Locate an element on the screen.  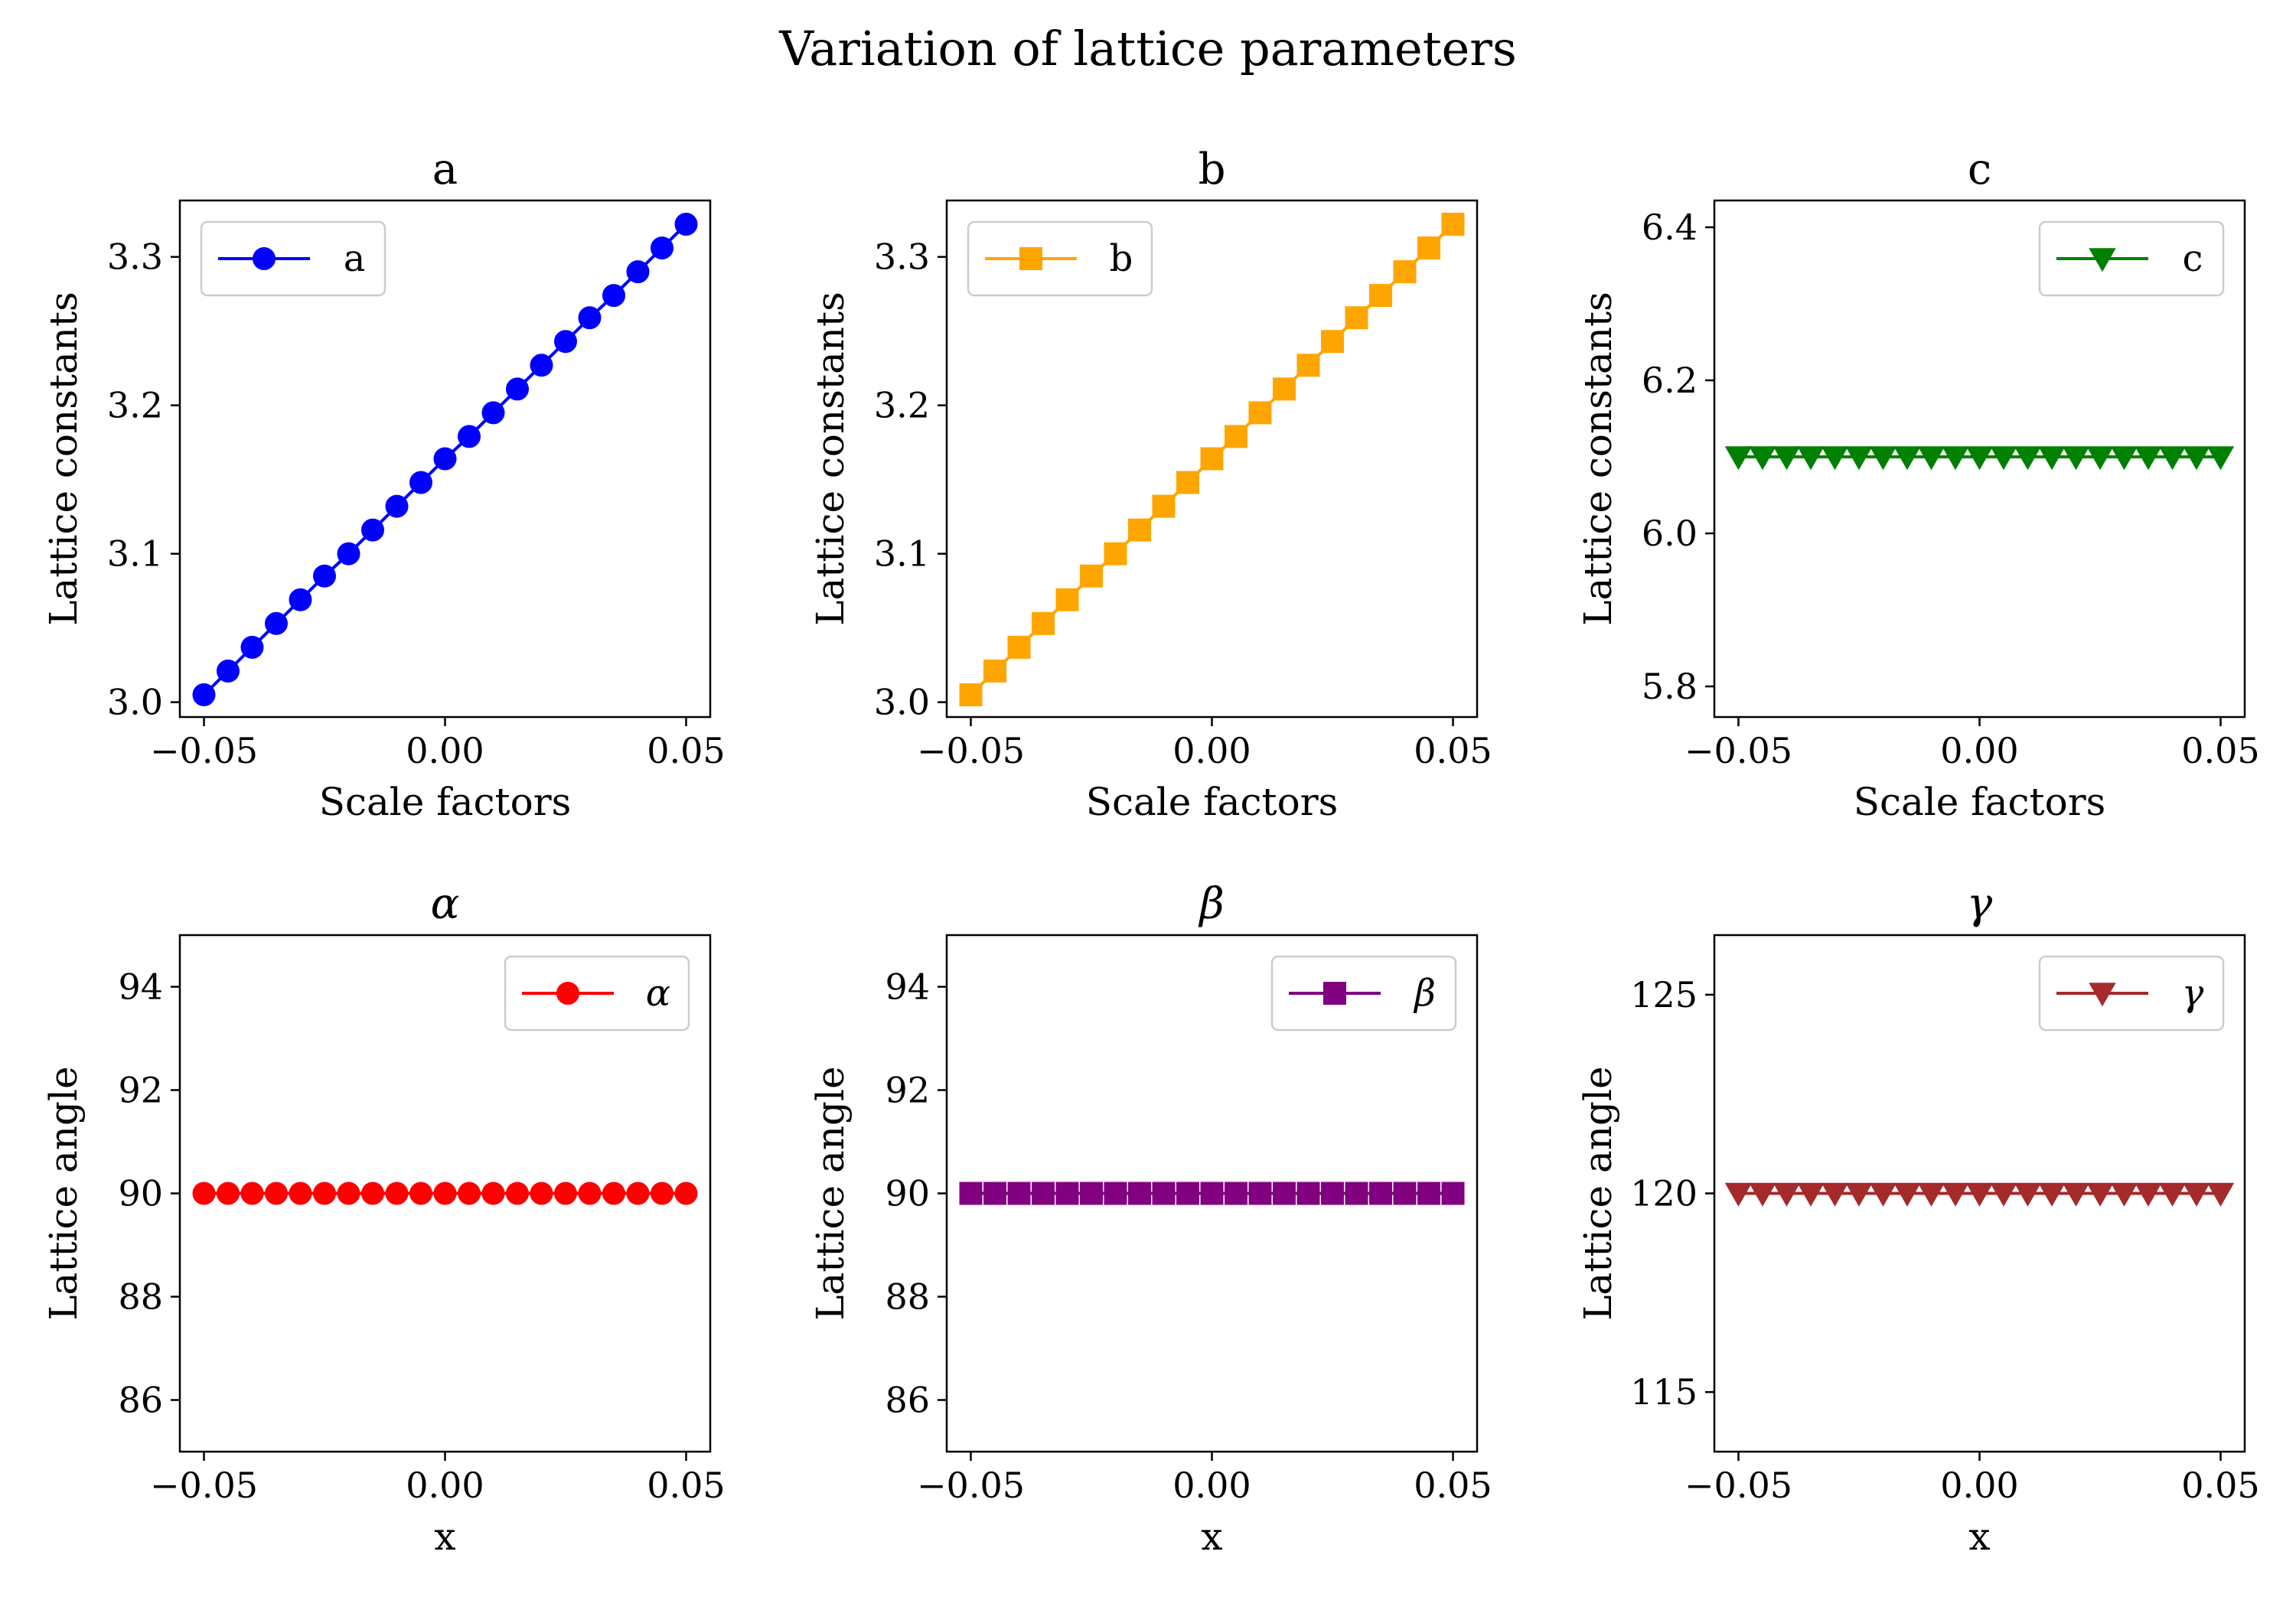
plot-4-y-tick-label: 86 is located at coordinates (140, 1400).